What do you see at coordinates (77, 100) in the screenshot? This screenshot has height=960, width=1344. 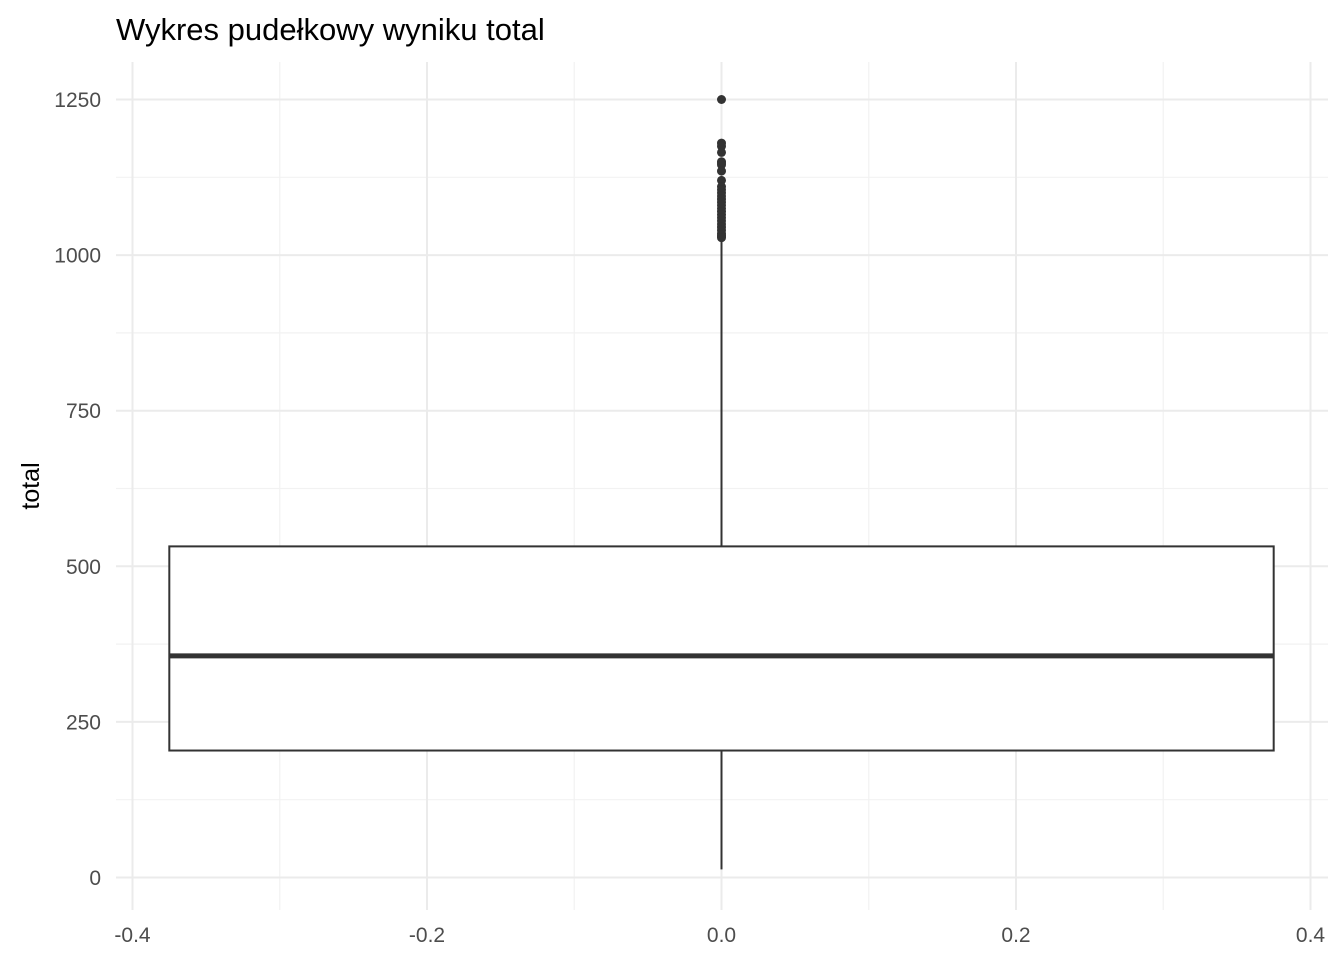 I see `y-tick-label: 1250` at bounding box center [77, 100].